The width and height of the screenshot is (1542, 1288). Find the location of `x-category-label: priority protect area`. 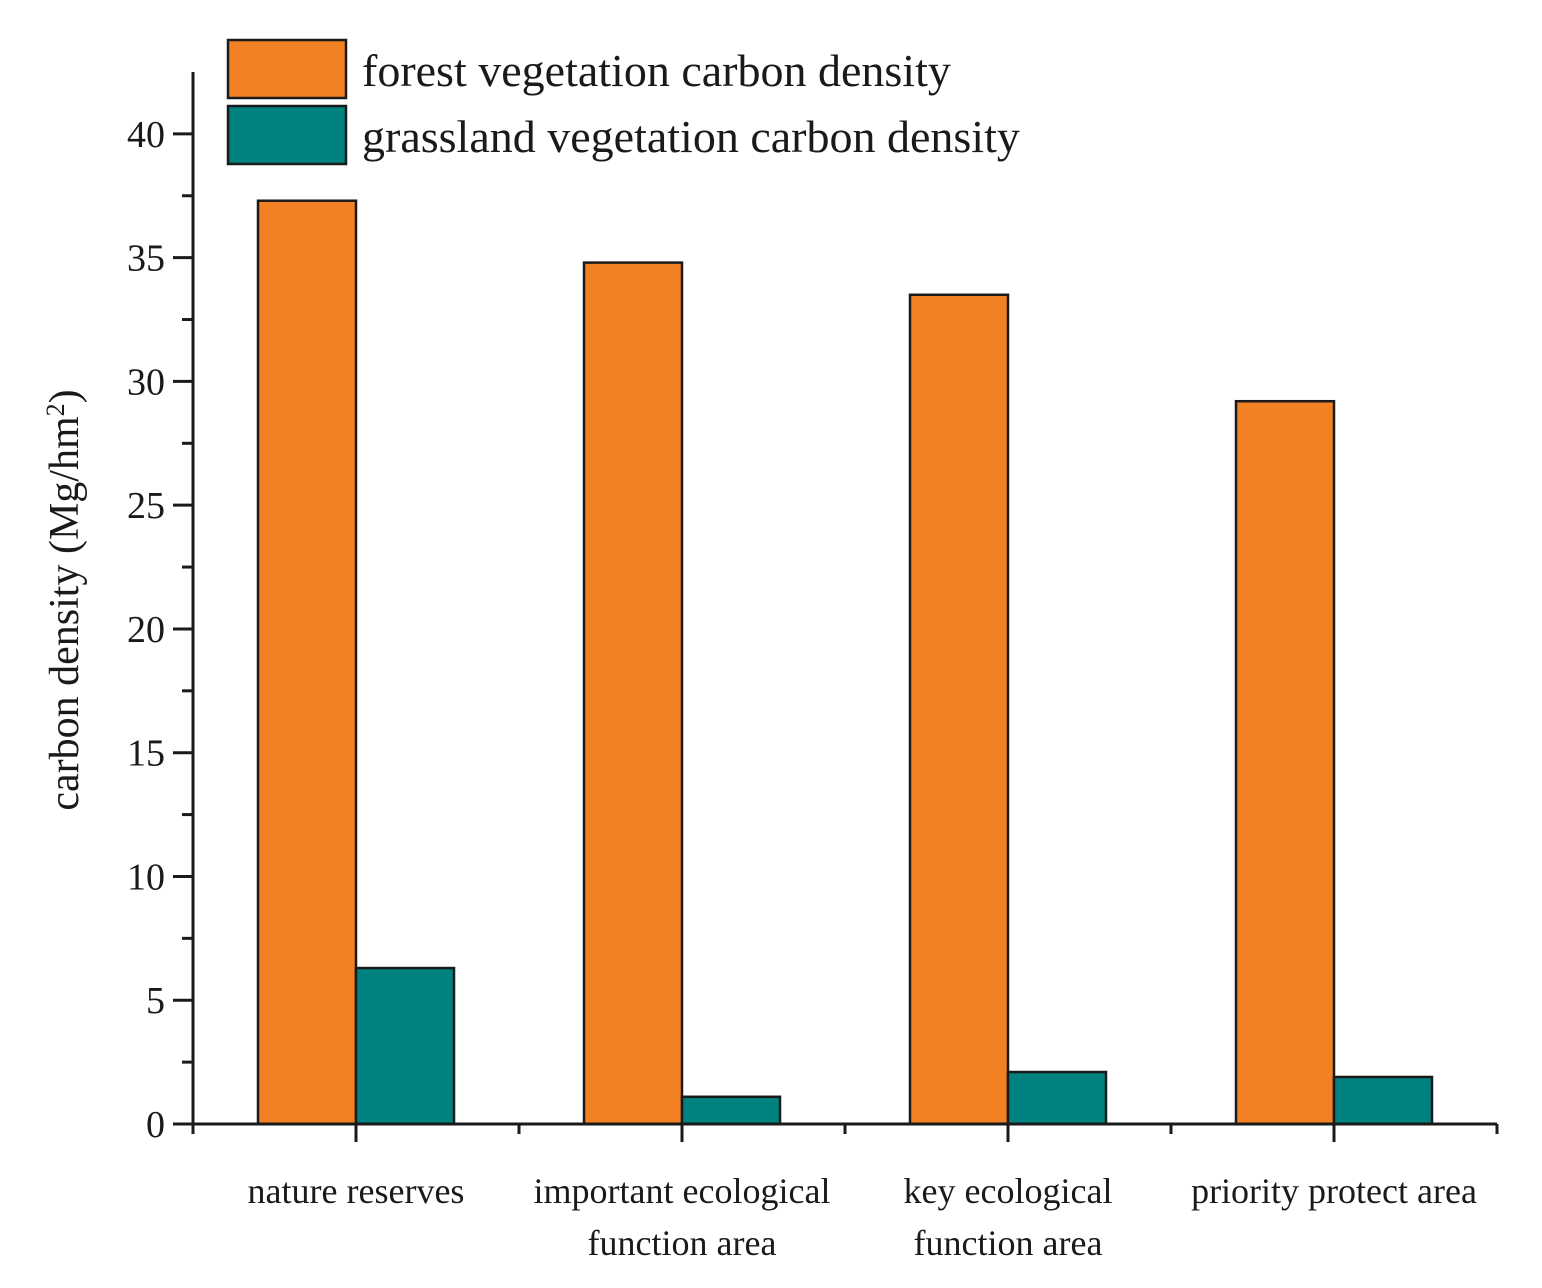

x-category-label: priority protect area is located at coordinates (1334, 1191).